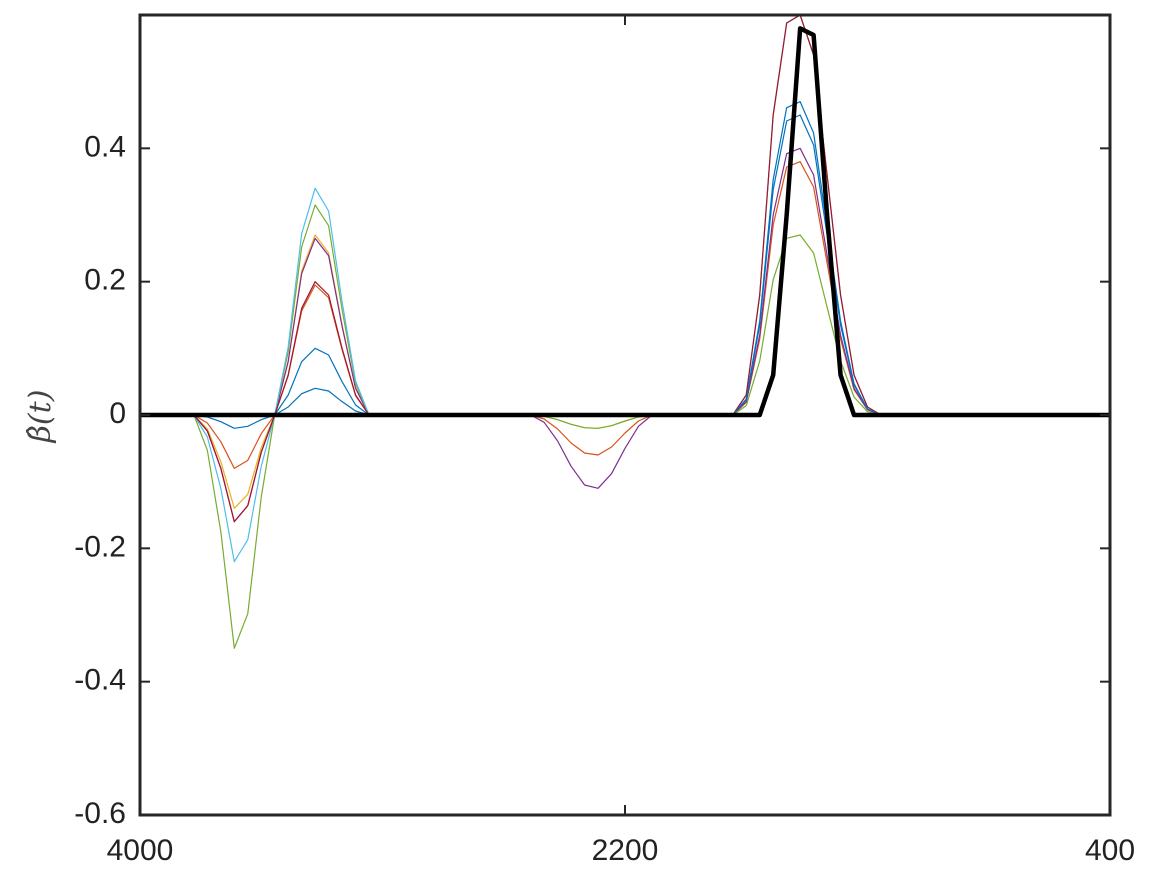 This screenshot has height=875, width=1167. I want to click on x-tick-label: 400, so click(1110, 850).